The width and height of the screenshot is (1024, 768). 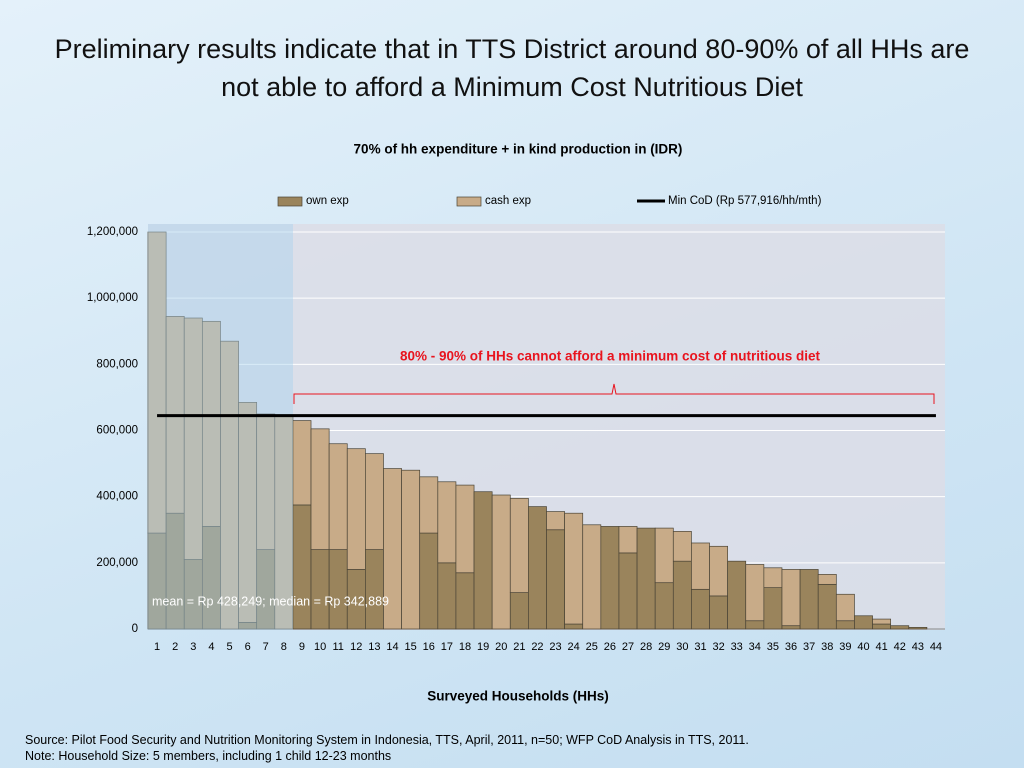 What do you see at coordinates (718, 647) in the screenshot?
I see `x-tick-label: 32` at bounding box center [718, 647].